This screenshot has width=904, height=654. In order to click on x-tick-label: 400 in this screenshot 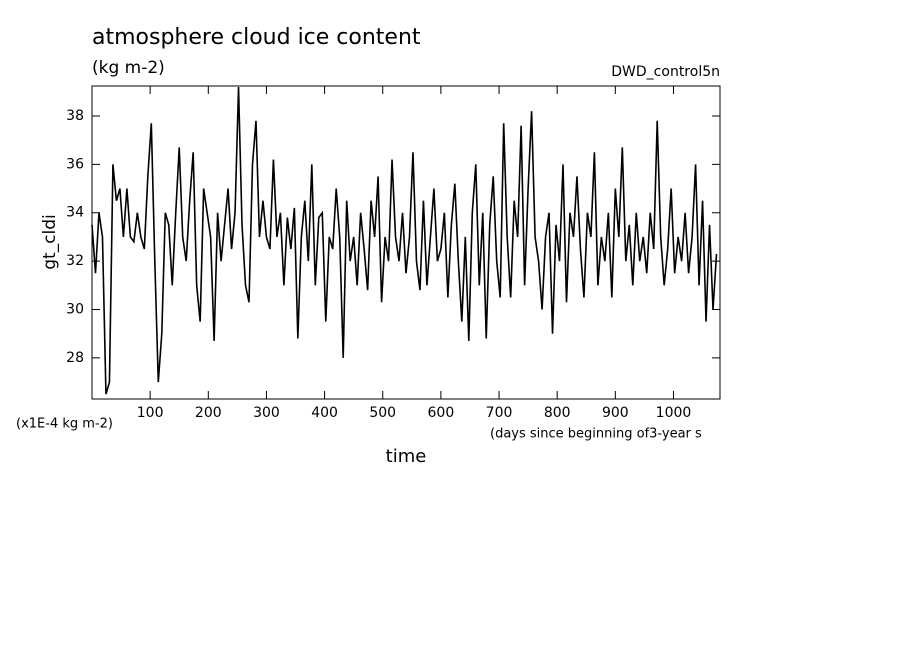, I will do `click(324, 413)`.